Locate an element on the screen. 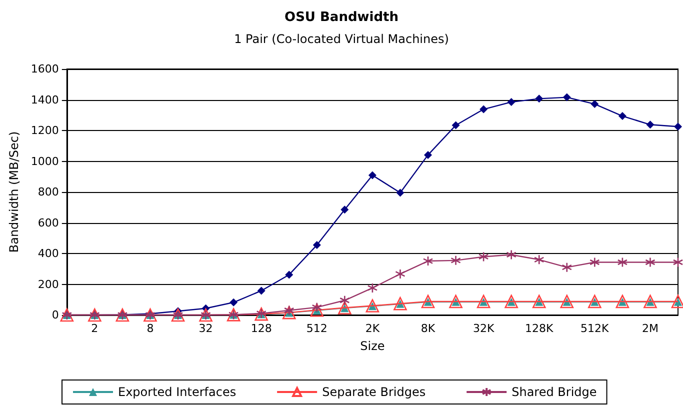 The width and height of the screenshot is (683, 412). y-tick-label: 1000 is located at coordinates (44, 161).